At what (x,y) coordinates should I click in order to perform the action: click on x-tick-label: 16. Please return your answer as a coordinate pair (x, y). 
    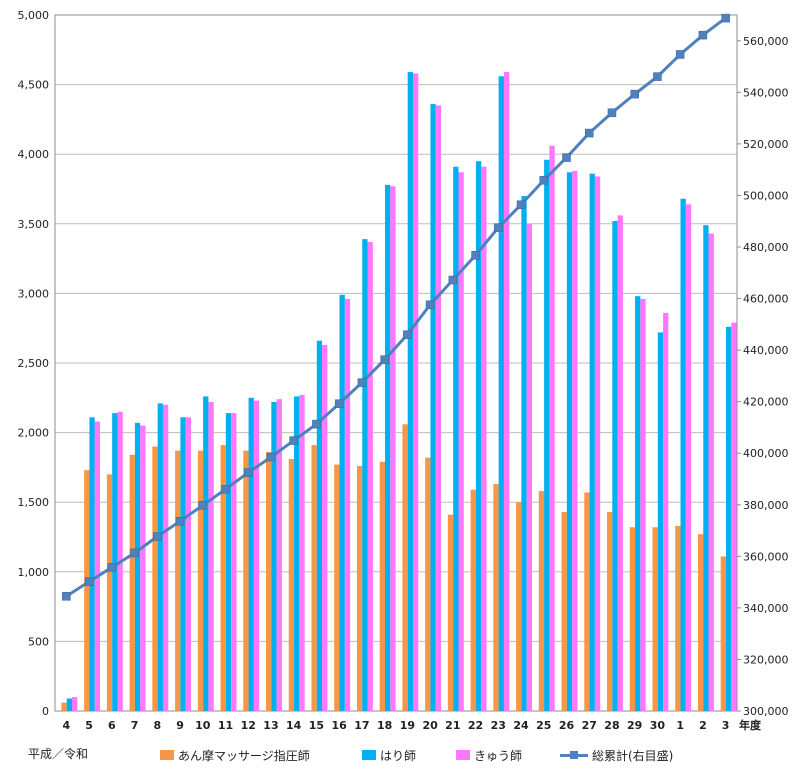
    Looking at the image, I should click on (340, 725).